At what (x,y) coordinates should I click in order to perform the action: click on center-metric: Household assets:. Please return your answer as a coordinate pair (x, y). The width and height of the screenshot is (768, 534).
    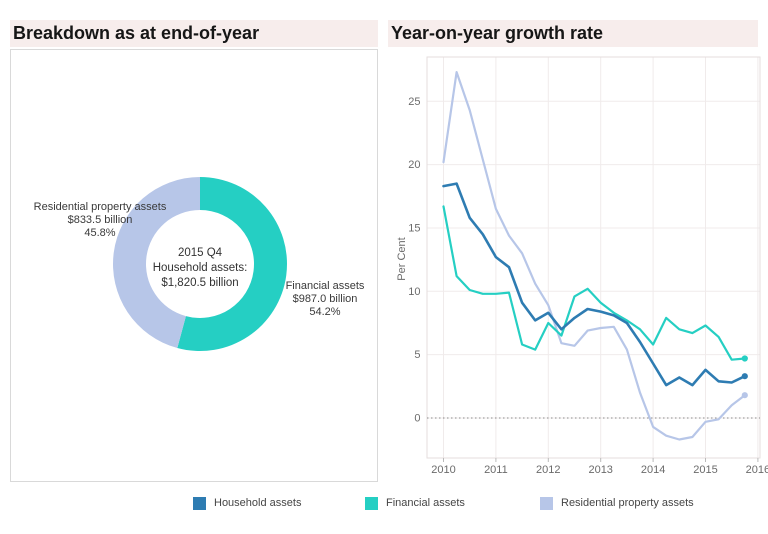
    Looking at the image, I should click on (200, 268).